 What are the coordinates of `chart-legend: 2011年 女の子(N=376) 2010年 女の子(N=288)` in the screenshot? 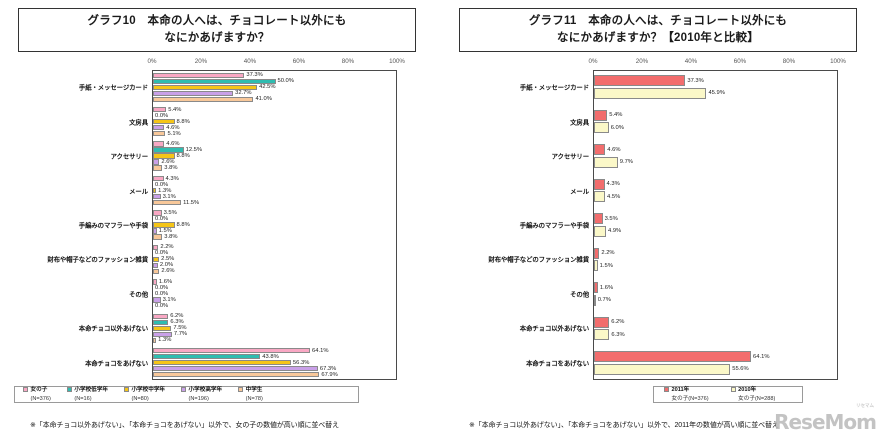 It's located at (728, 394).